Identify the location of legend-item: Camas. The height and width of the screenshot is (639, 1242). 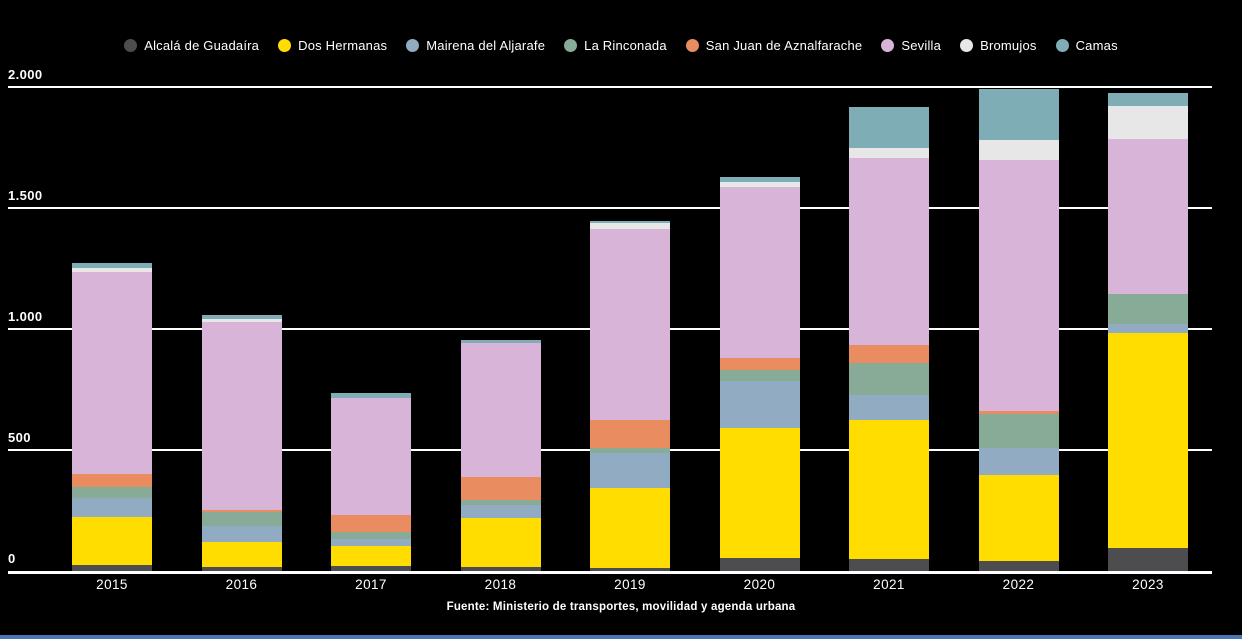
(1086, 45).